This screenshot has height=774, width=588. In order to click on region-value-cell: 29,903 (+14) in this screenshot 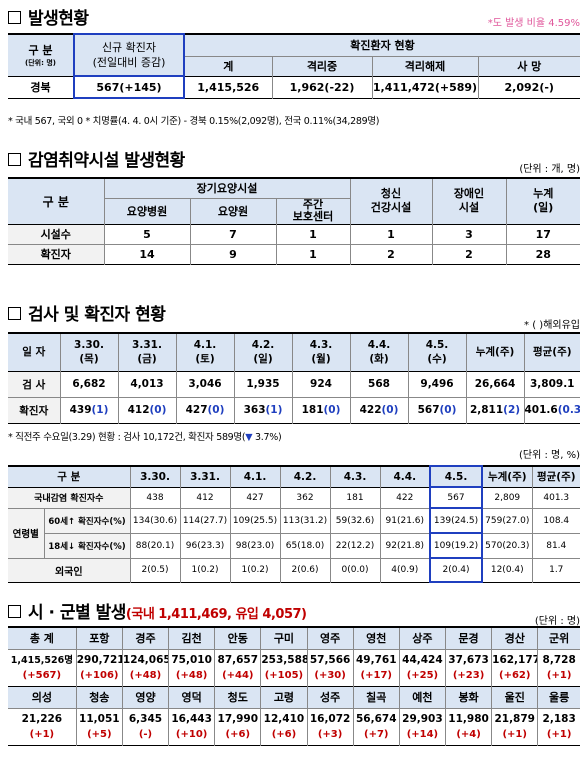, I will do `click(422, 726)`.